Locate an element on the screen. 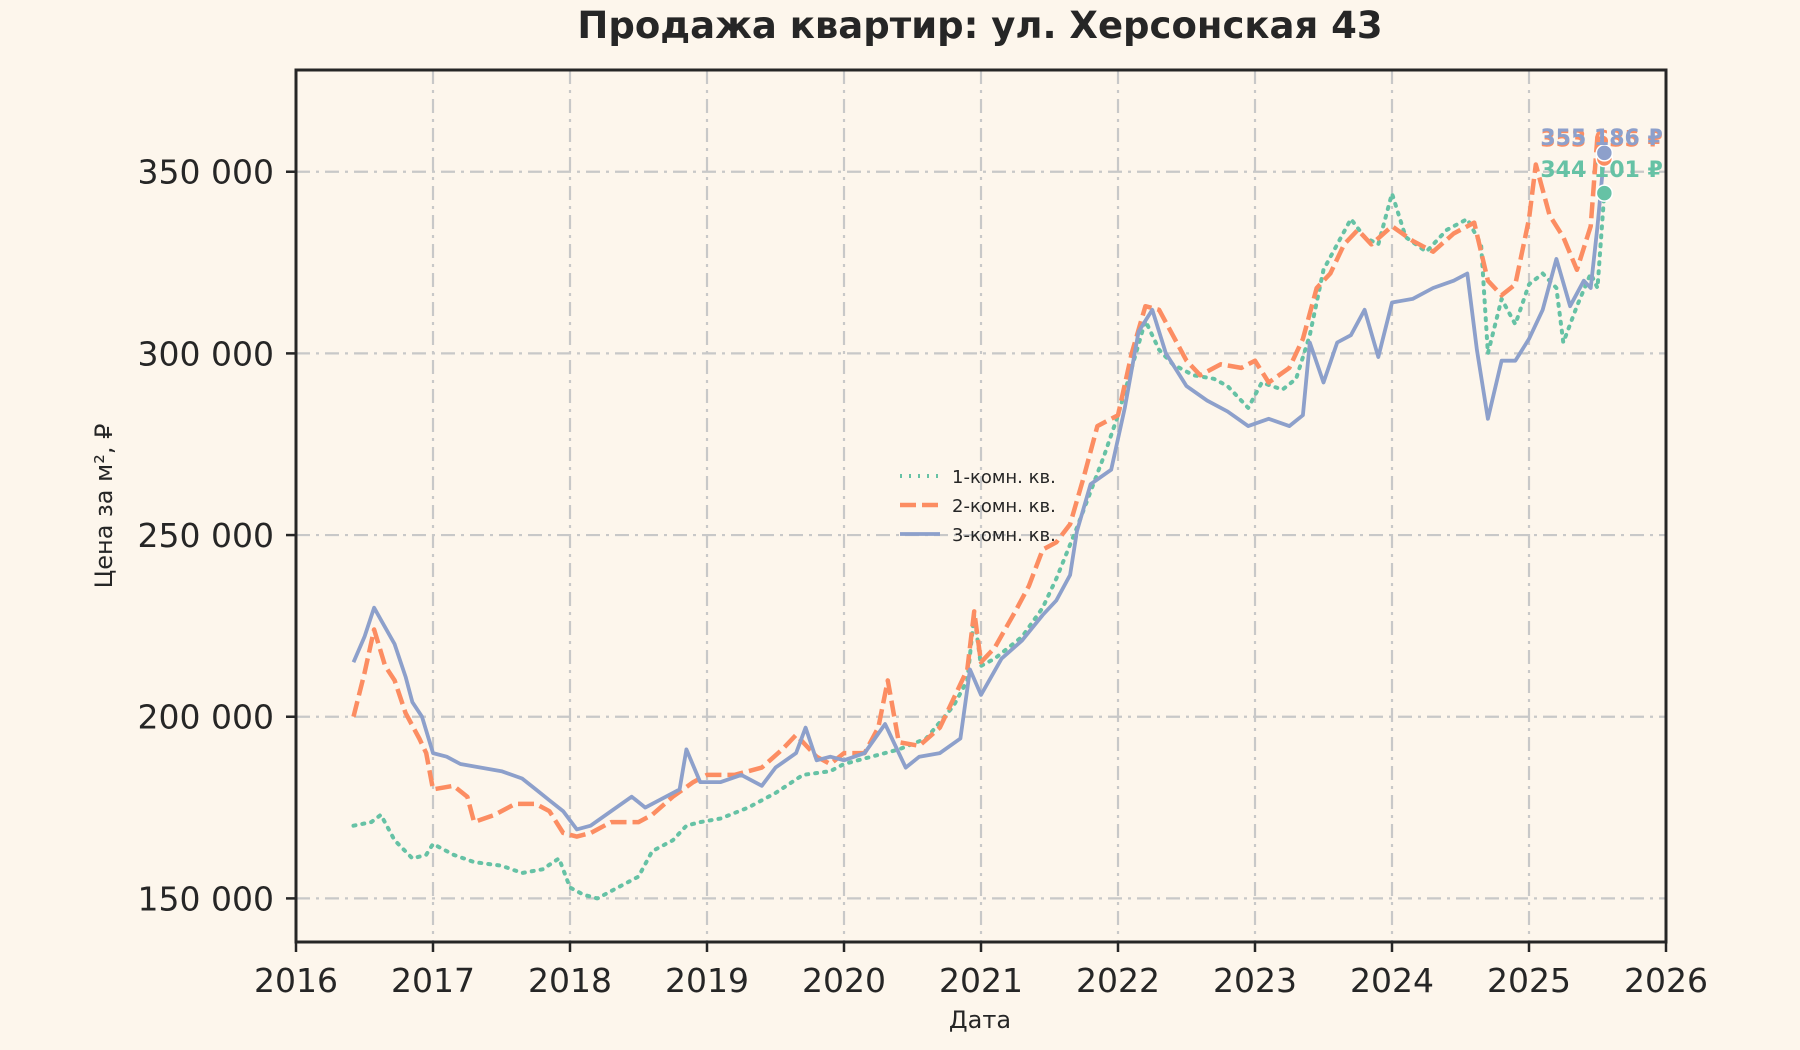  y-tick-label: 350 000 is located at coordinates (206, 172).